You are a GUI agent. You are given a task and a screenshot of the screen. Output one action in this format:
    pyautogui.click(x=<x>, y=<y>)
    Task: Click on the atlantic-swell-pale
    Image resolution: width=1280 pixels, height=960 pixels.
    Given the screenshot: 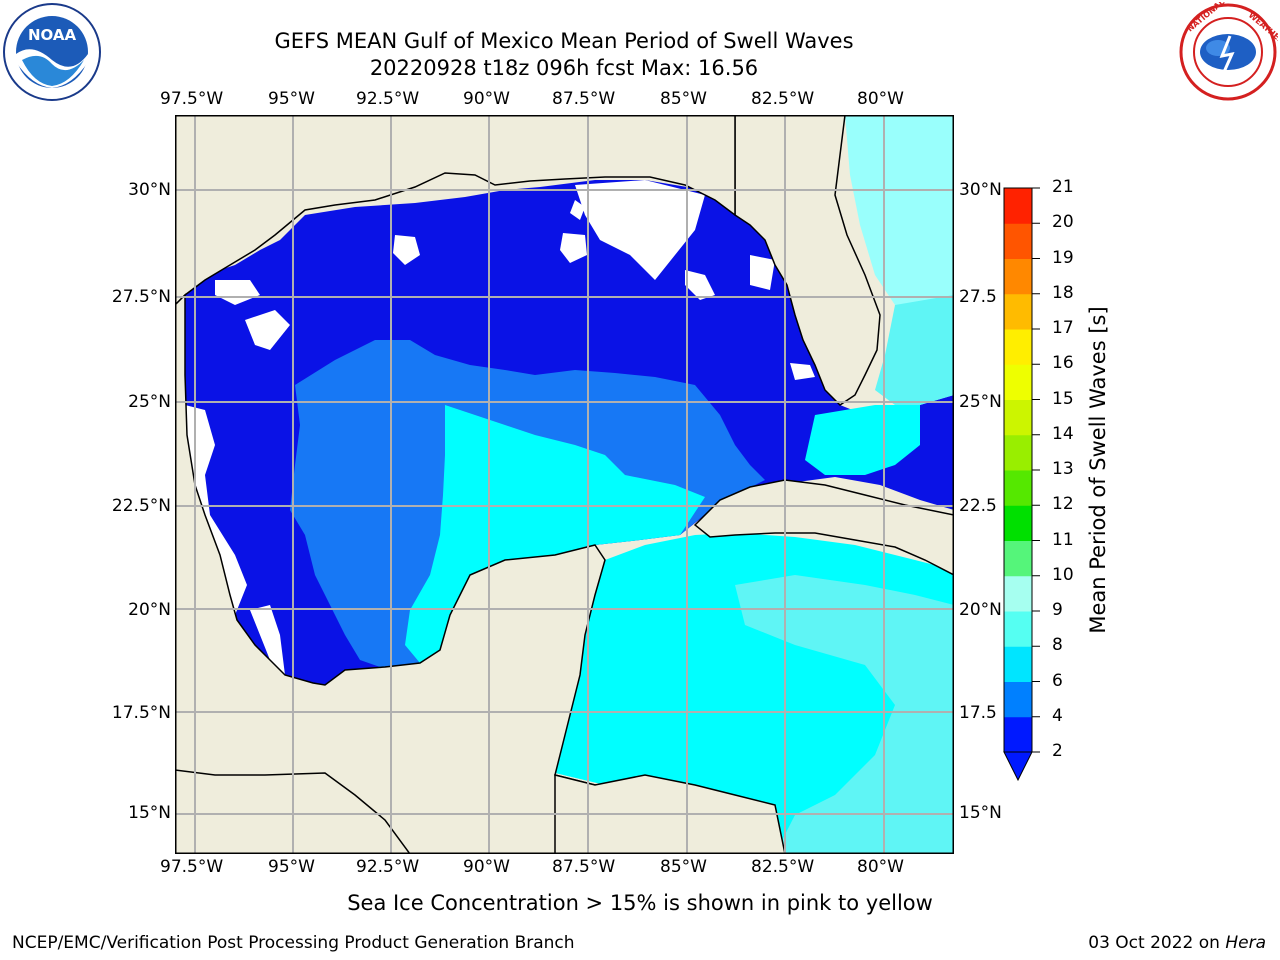 What is the action you would take?
    pyautogui.click(x=899, y=215)
    